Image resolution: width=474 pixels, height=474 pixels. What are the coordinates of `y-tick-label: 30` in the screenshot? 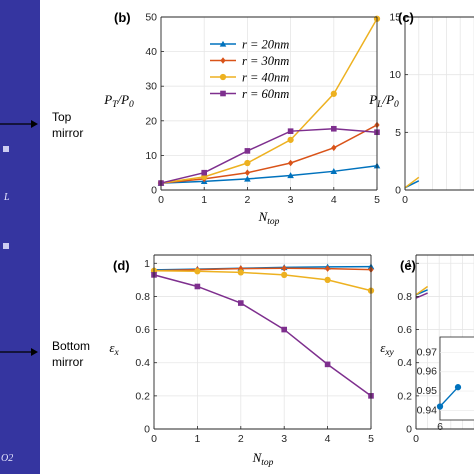 It's located at (151, 87).